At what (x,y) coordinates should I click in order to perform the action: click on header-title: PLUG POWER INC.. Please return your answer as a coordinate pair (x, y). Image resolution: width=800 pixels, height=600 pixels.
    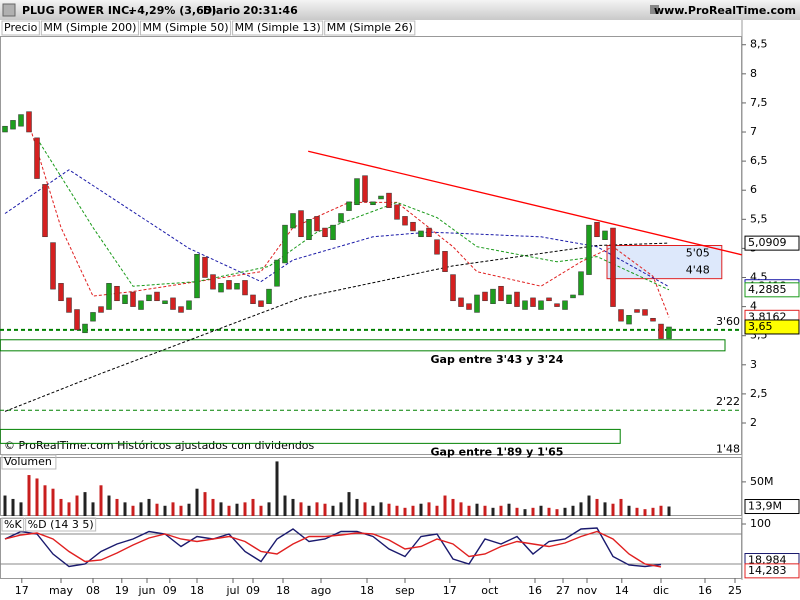
    Looking at the image, I should click on (77, 10).